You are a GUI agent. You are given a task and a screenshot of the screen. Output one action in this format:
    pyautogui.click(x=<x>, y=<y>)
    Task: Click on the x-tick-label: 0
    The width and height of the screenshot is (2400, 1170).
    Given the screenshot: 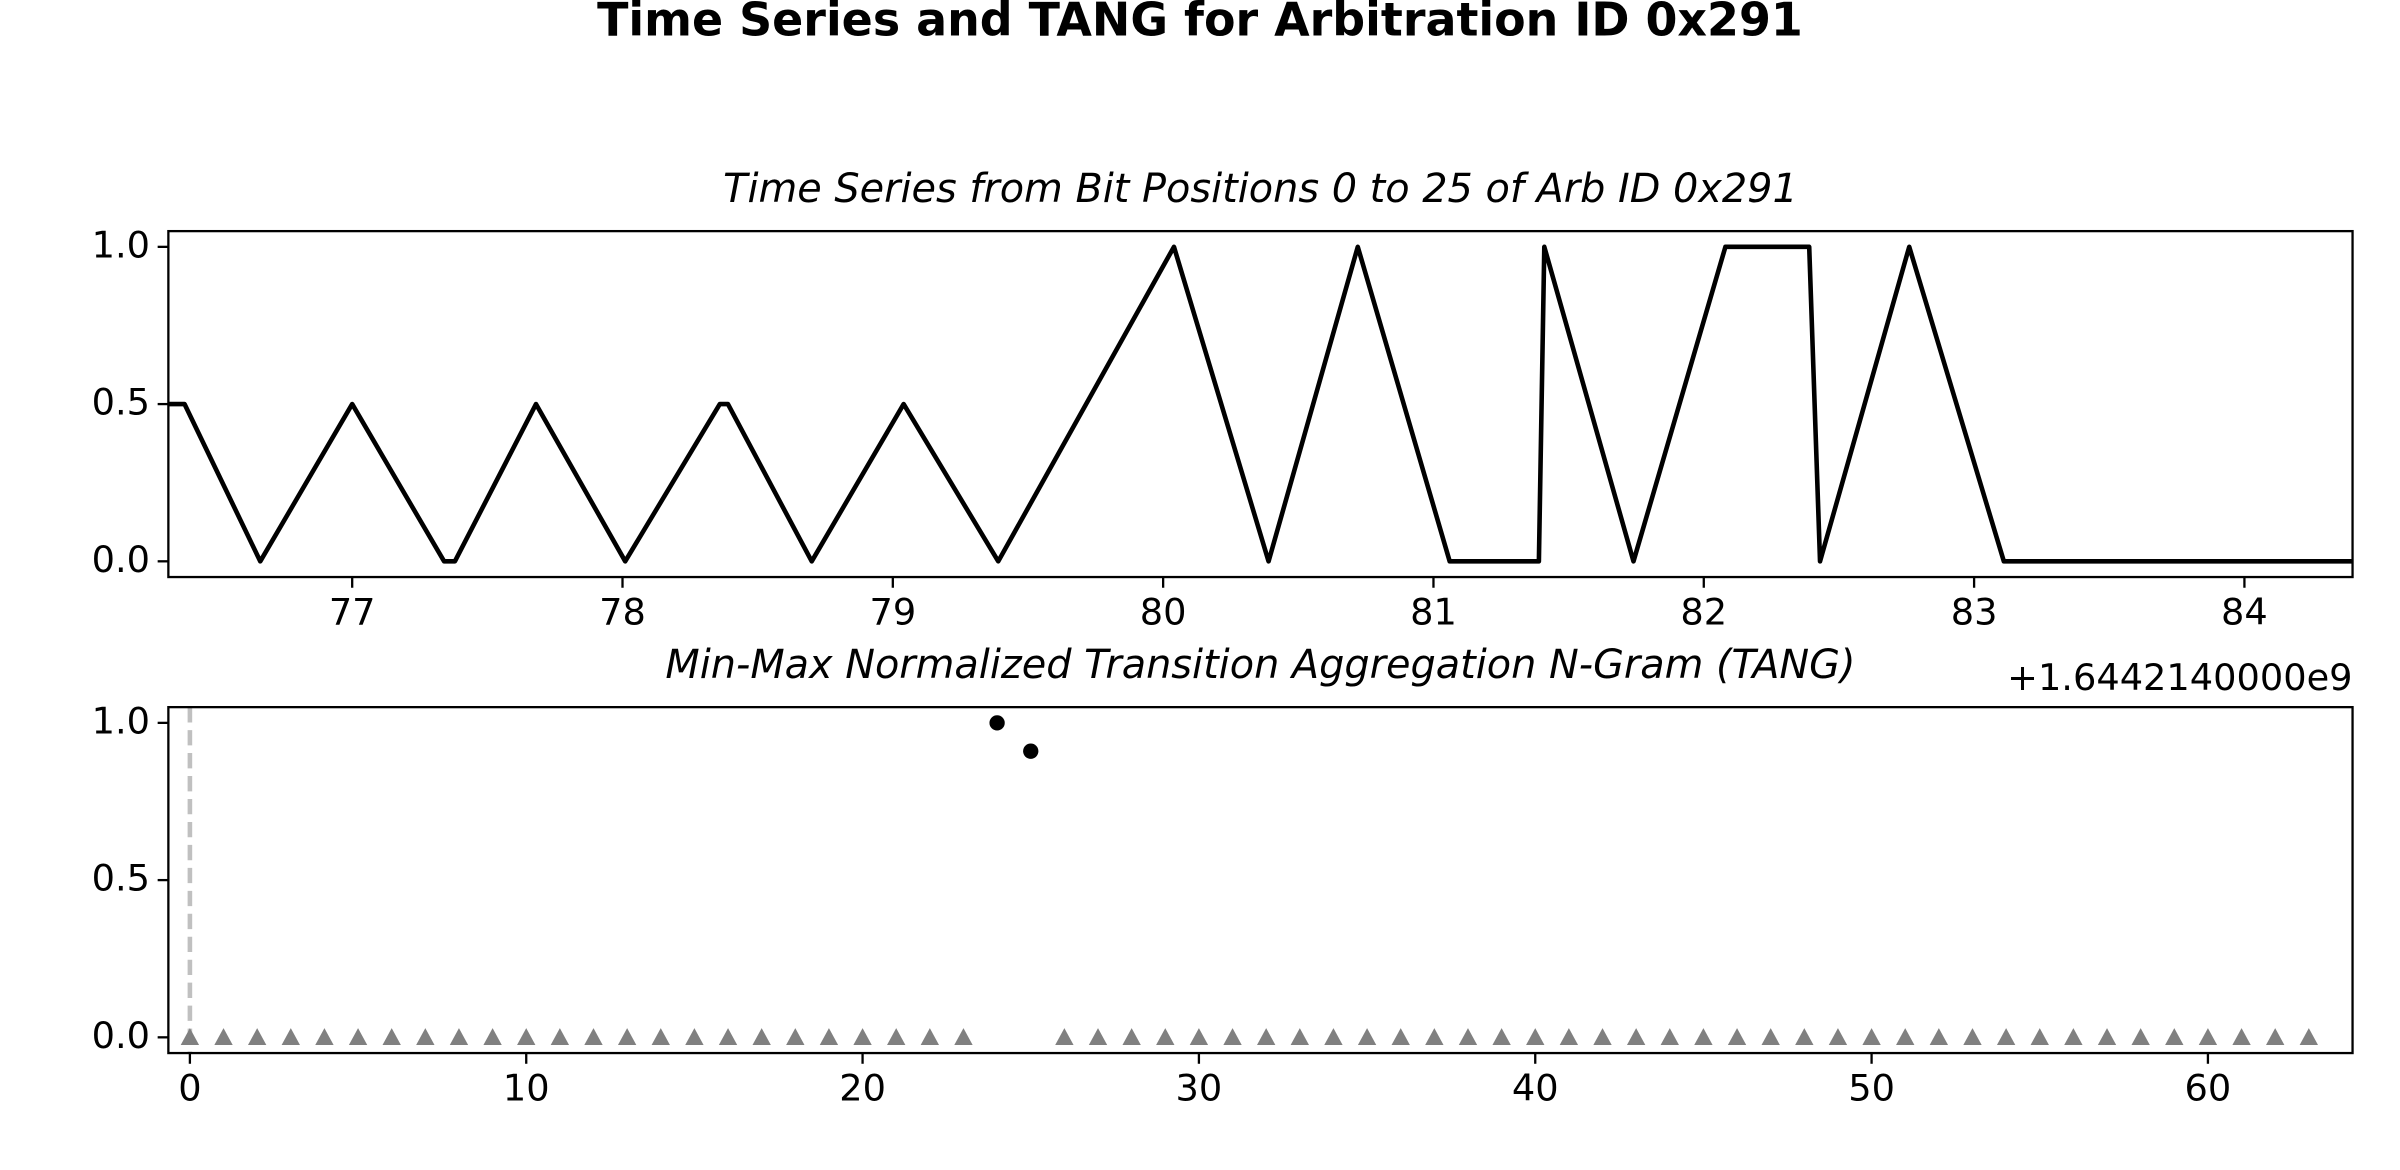 What is the action you would take?
    pyautogui.click(x=189, y=1087)
    